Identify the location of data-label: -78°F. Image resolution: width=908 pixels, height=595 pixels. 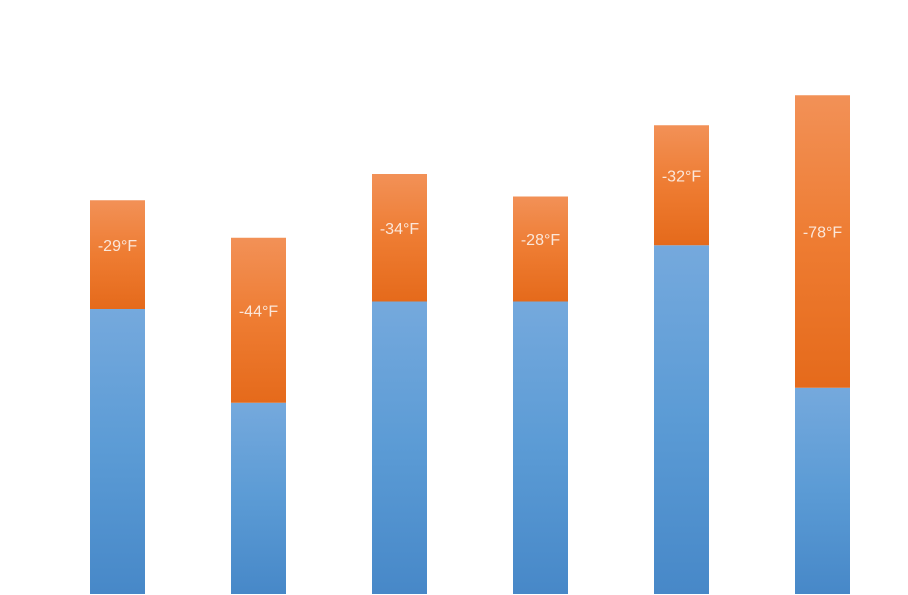
(823, 233).